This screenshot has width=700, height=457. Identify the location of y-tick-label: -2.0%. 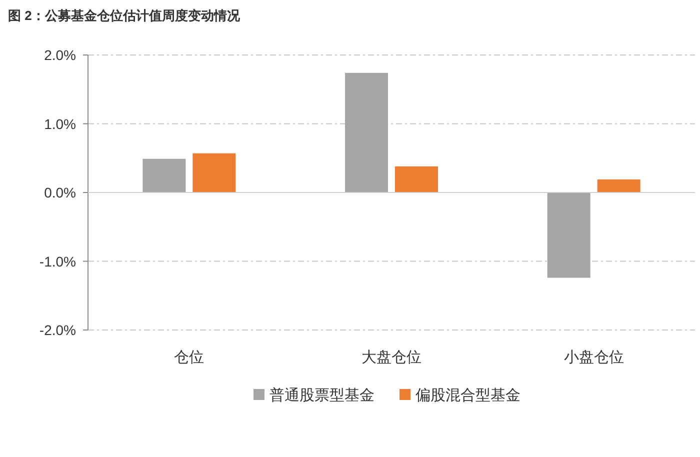
(57, 330).